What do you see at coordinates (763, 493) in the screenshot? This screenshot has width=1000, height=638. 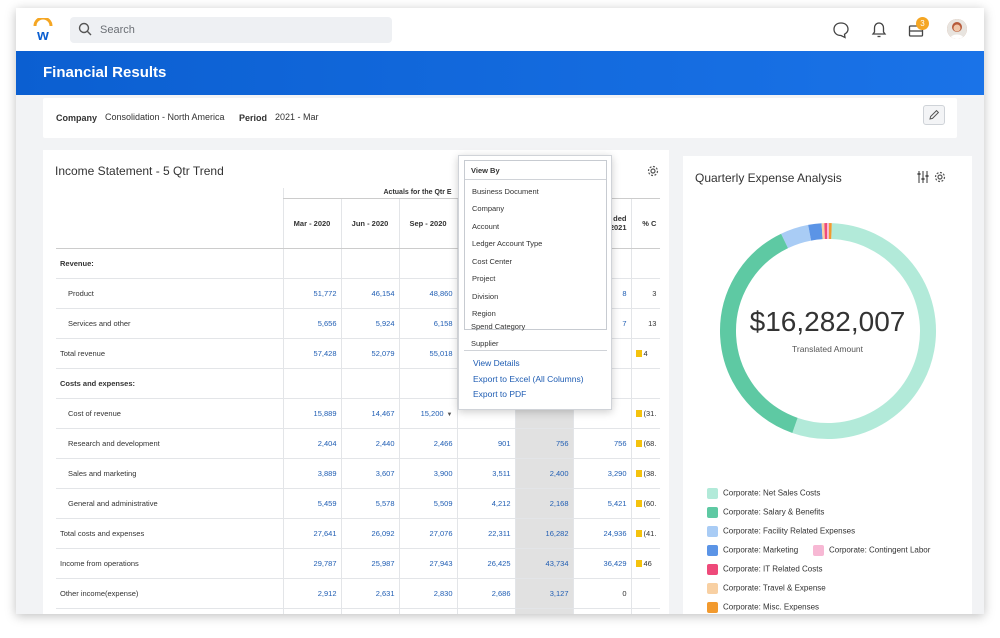 I see `legend-item: Corporate: Net Sales Costs` at bounding box center [763, 493].